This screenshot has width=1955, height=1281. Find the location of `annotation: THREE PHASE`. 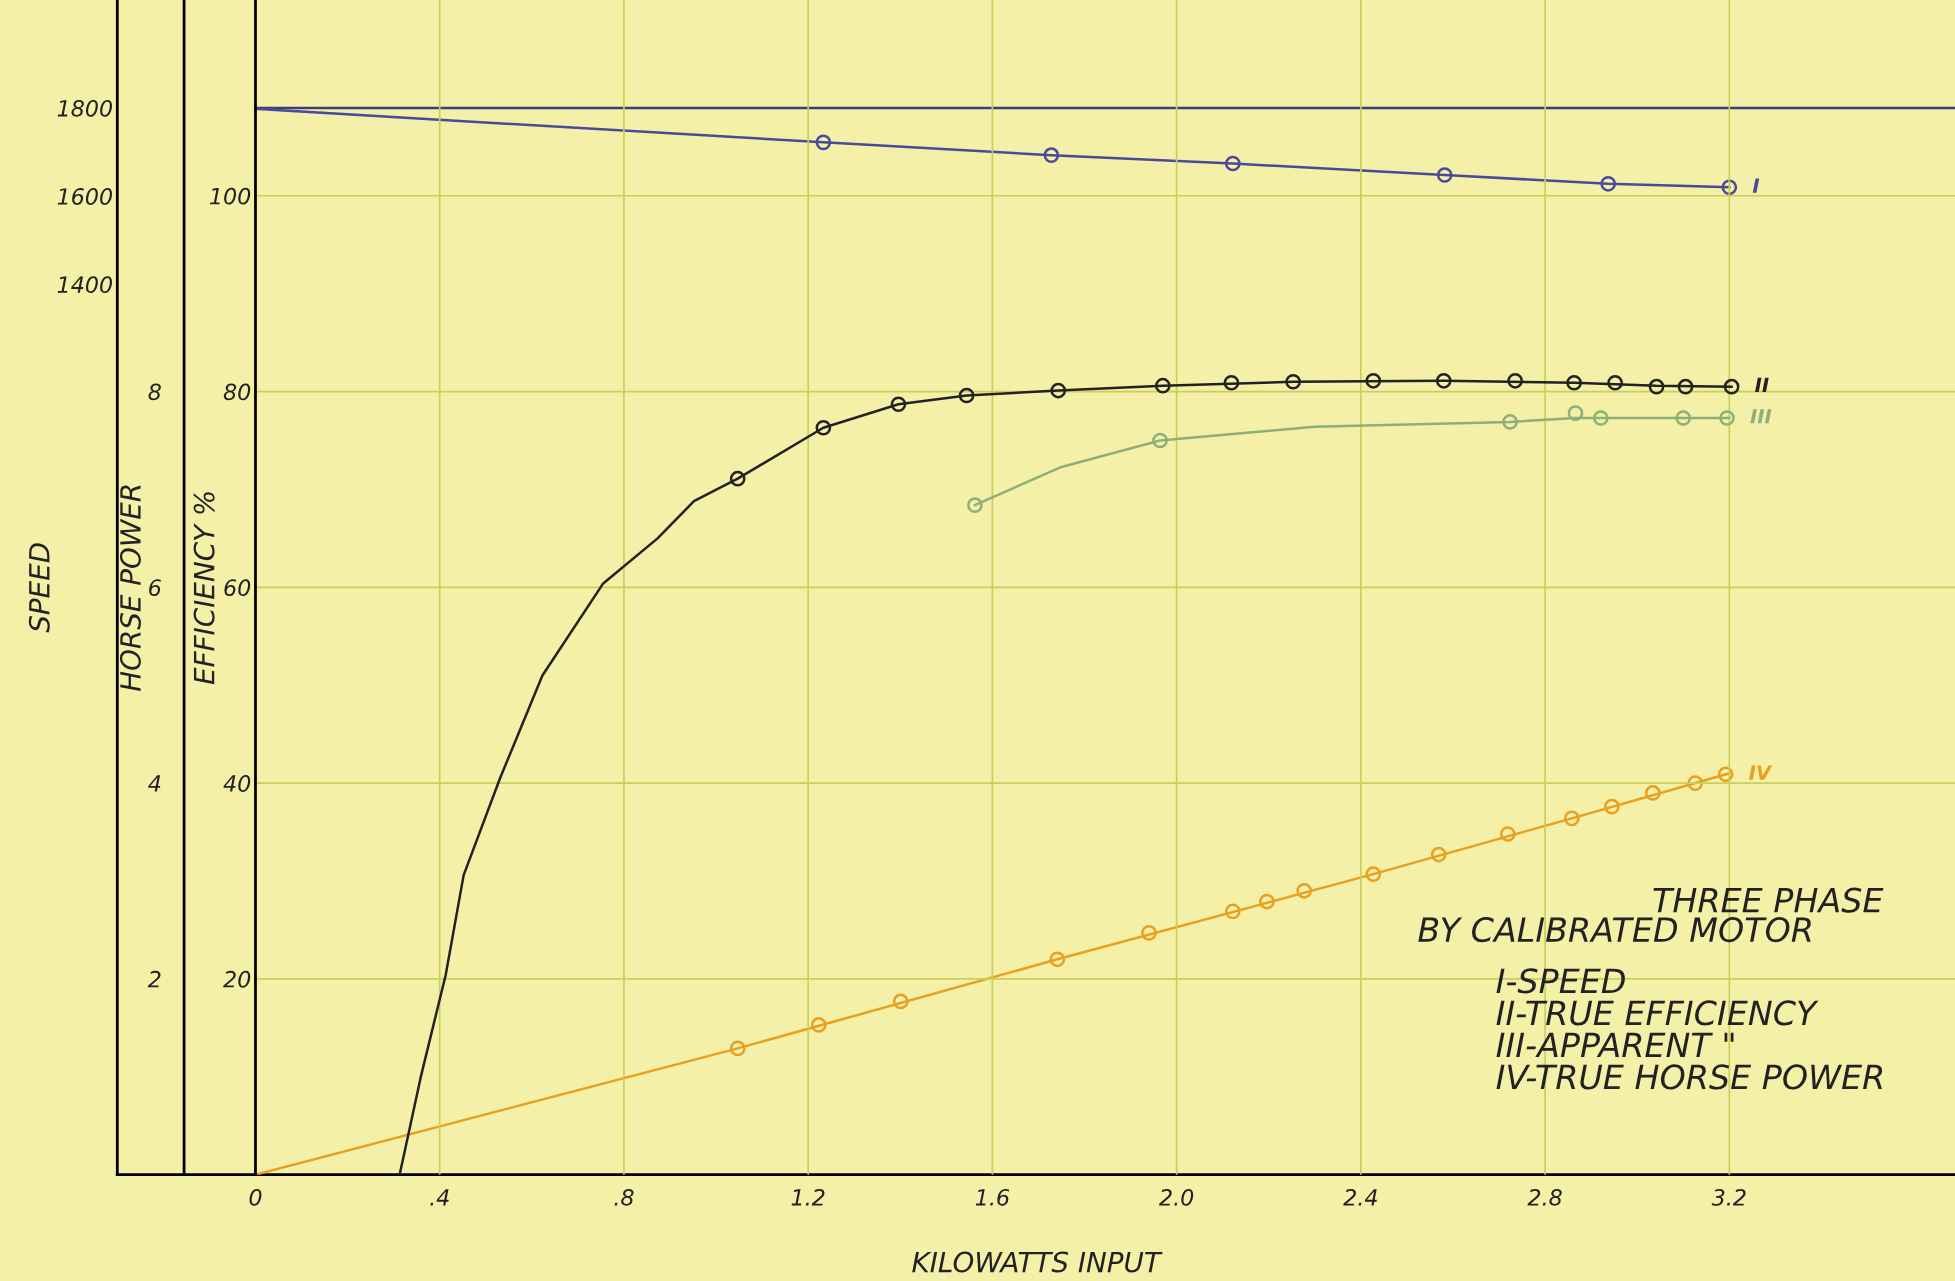

annotation: THREE PHASE is located at coordinates (1768, 900).